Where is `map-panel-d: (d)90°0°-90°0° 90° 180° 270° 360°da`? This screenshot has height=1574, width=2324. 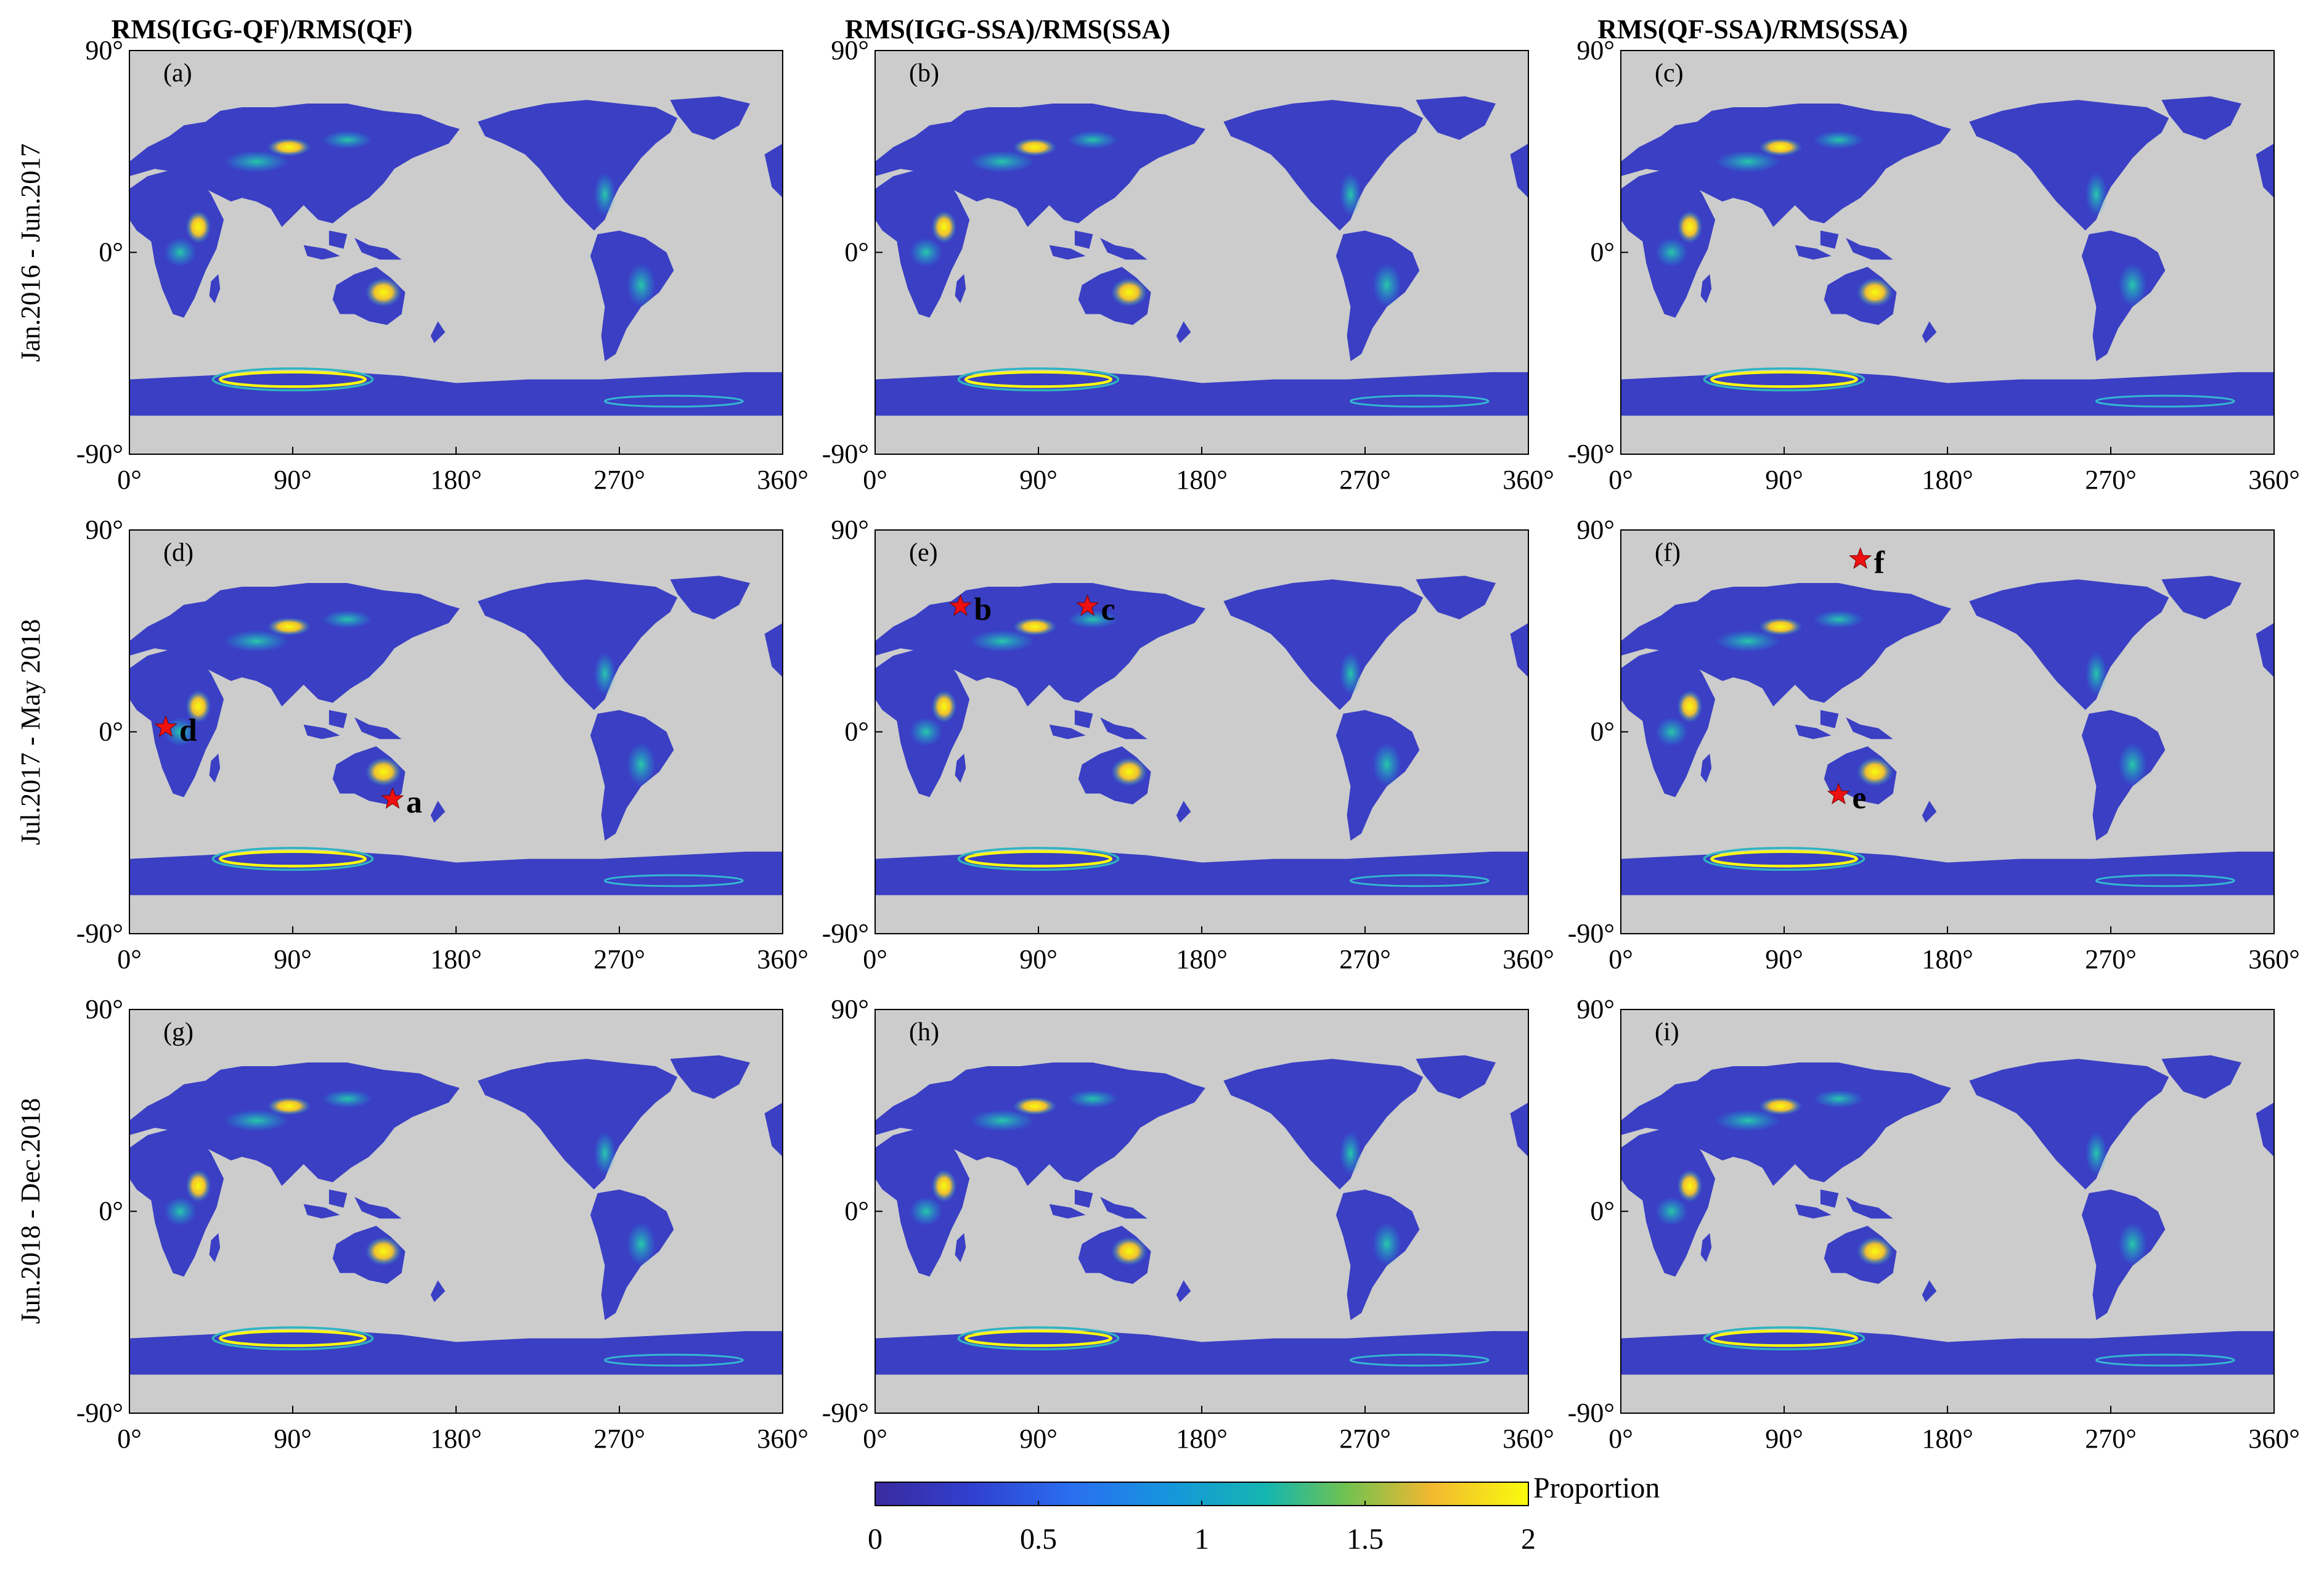 map-panel-d: (d)90°0°-90°0° 90° 180° 270° 360°da is located at coordinates (442, 744).